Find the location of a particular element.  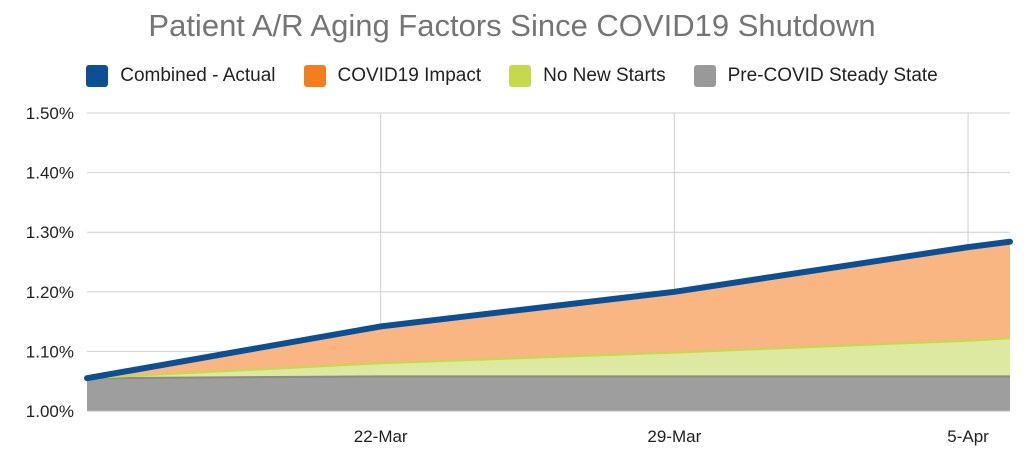

legend-swatch-combined-actual is located at coordinates (97, 76).